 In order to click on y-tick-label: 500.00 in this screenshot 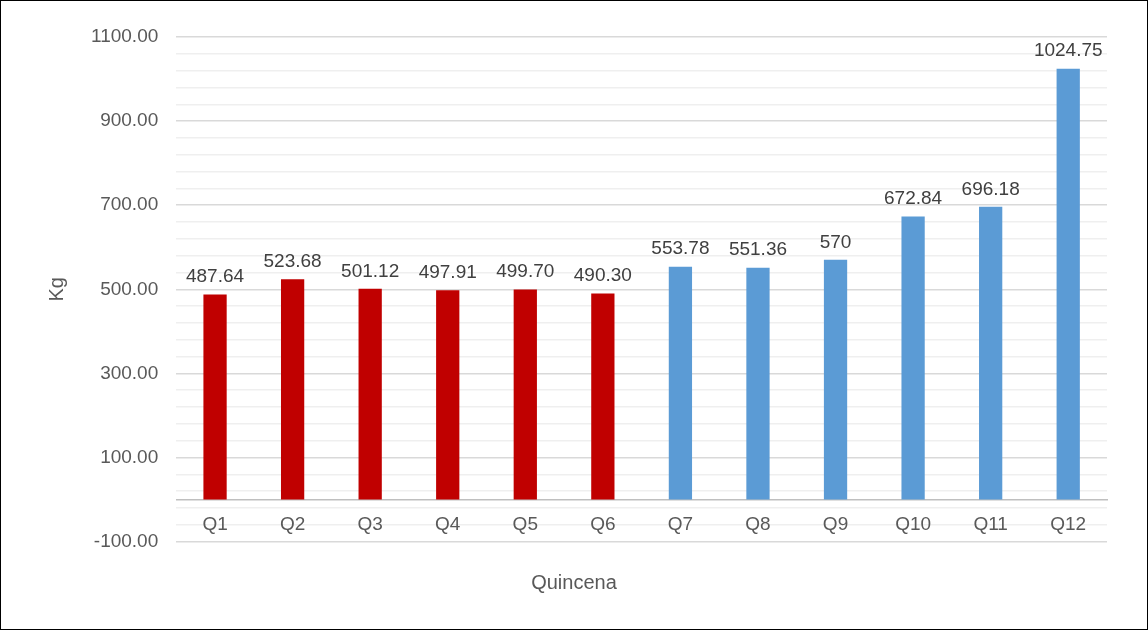, I will do `click(129, 288)`.